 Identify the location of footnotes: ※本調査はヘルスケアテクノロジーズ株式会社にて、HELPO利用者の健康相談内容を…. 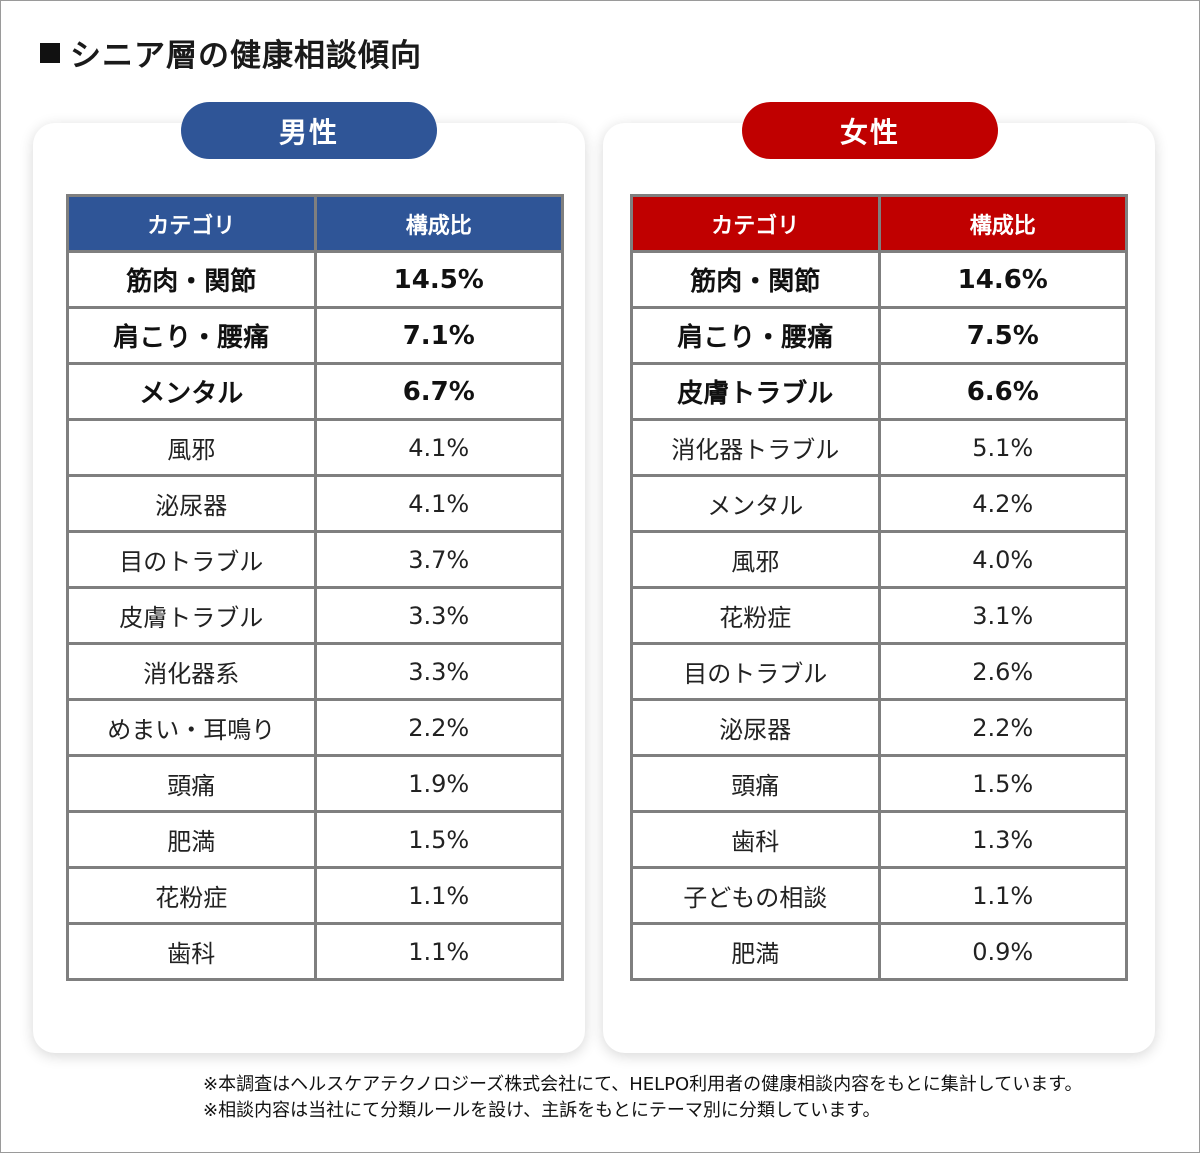
(642, 1098).